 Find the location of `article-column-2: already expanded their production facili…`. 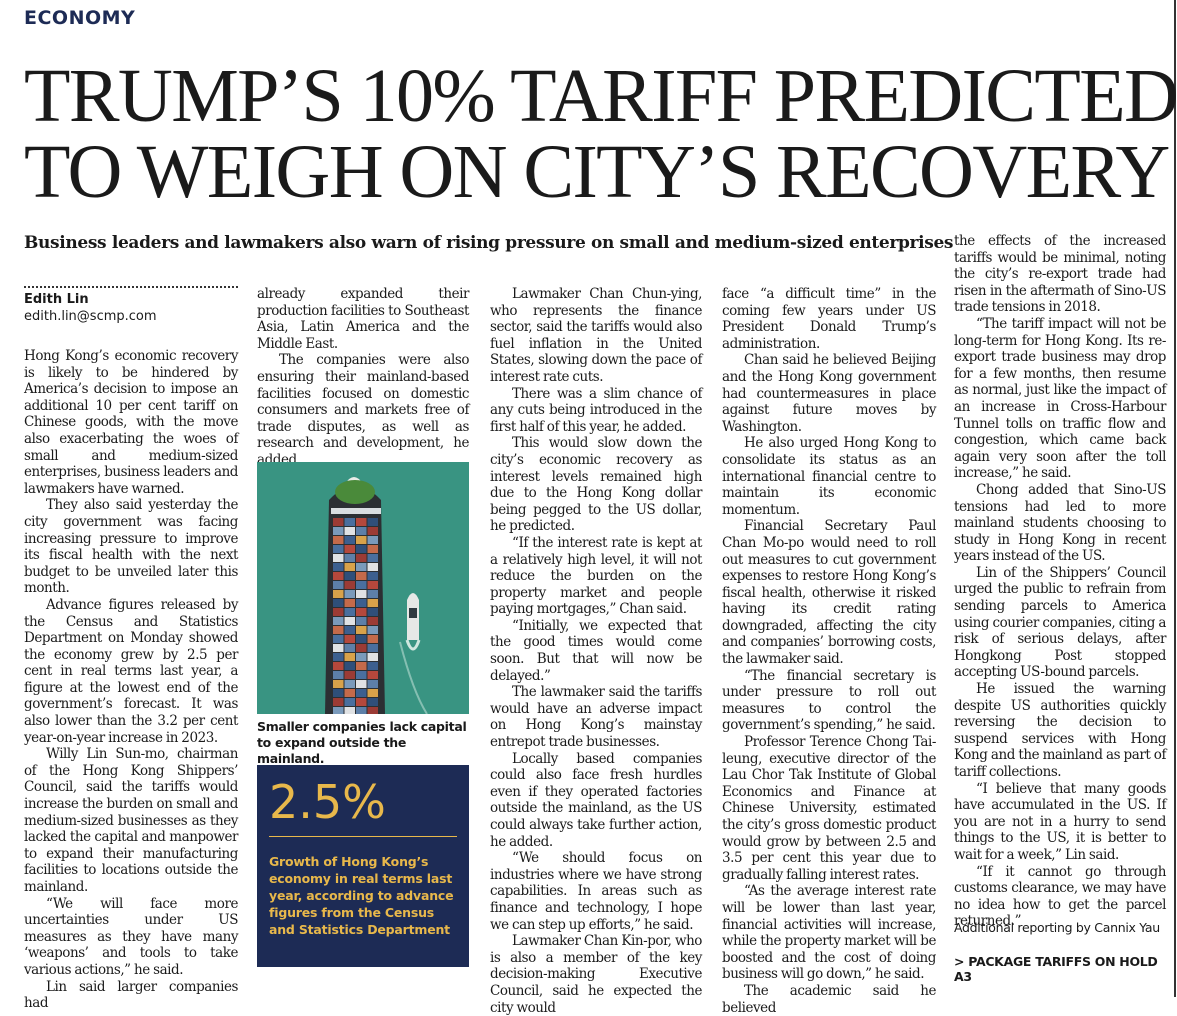

article-column-2: already expanded their production facili… is located at coordinates (363, 377).